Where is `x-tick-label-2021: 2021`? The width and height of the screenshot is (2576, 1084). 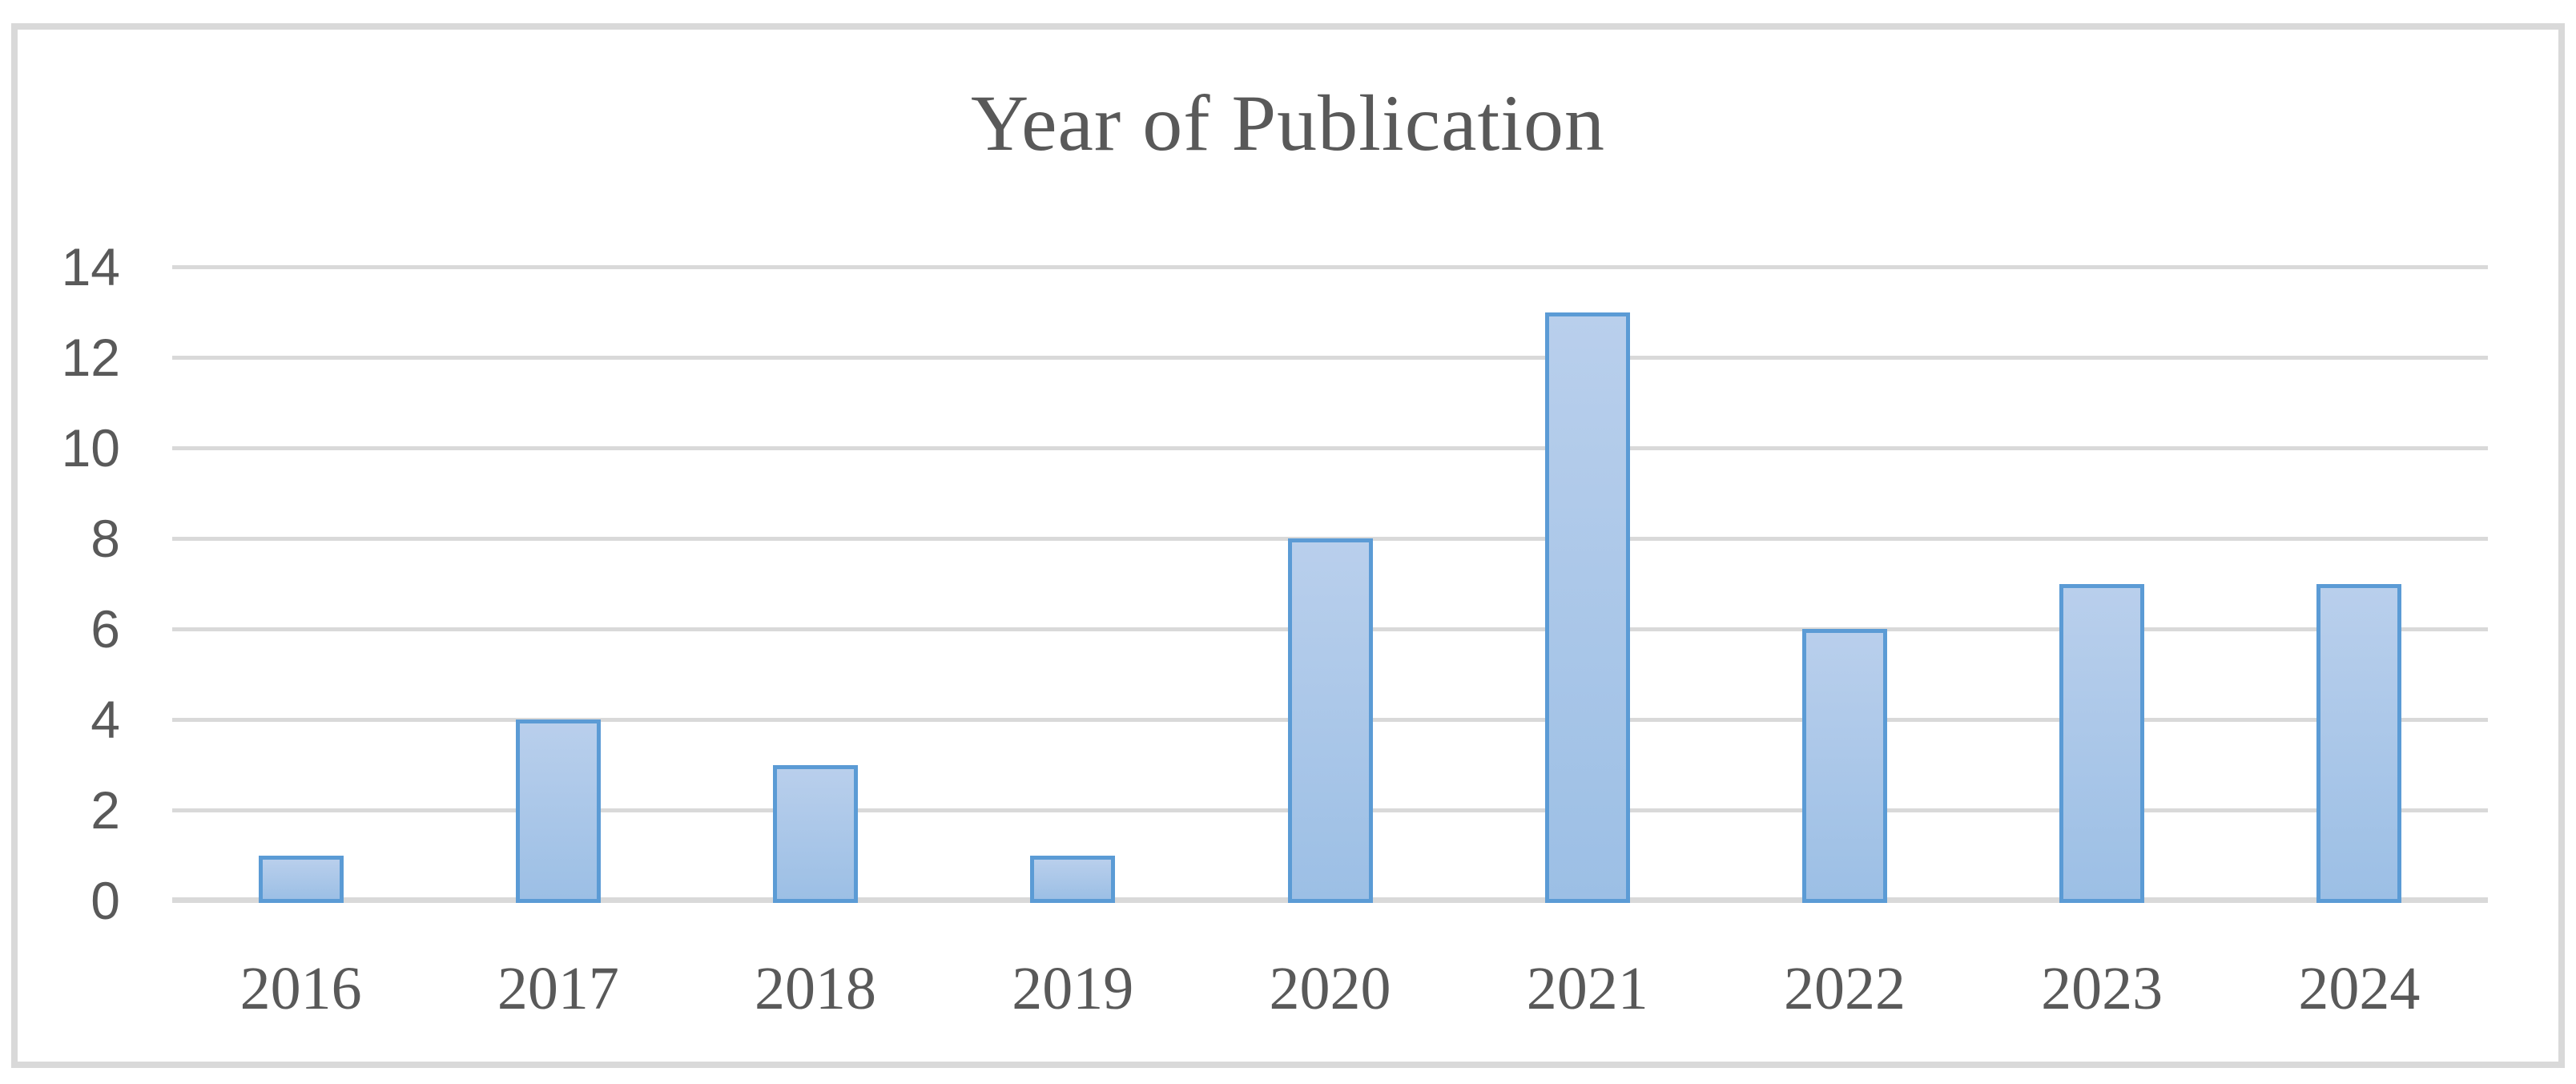
x-tick-label-2021: 2021 is located at coordinates (1587, 988).